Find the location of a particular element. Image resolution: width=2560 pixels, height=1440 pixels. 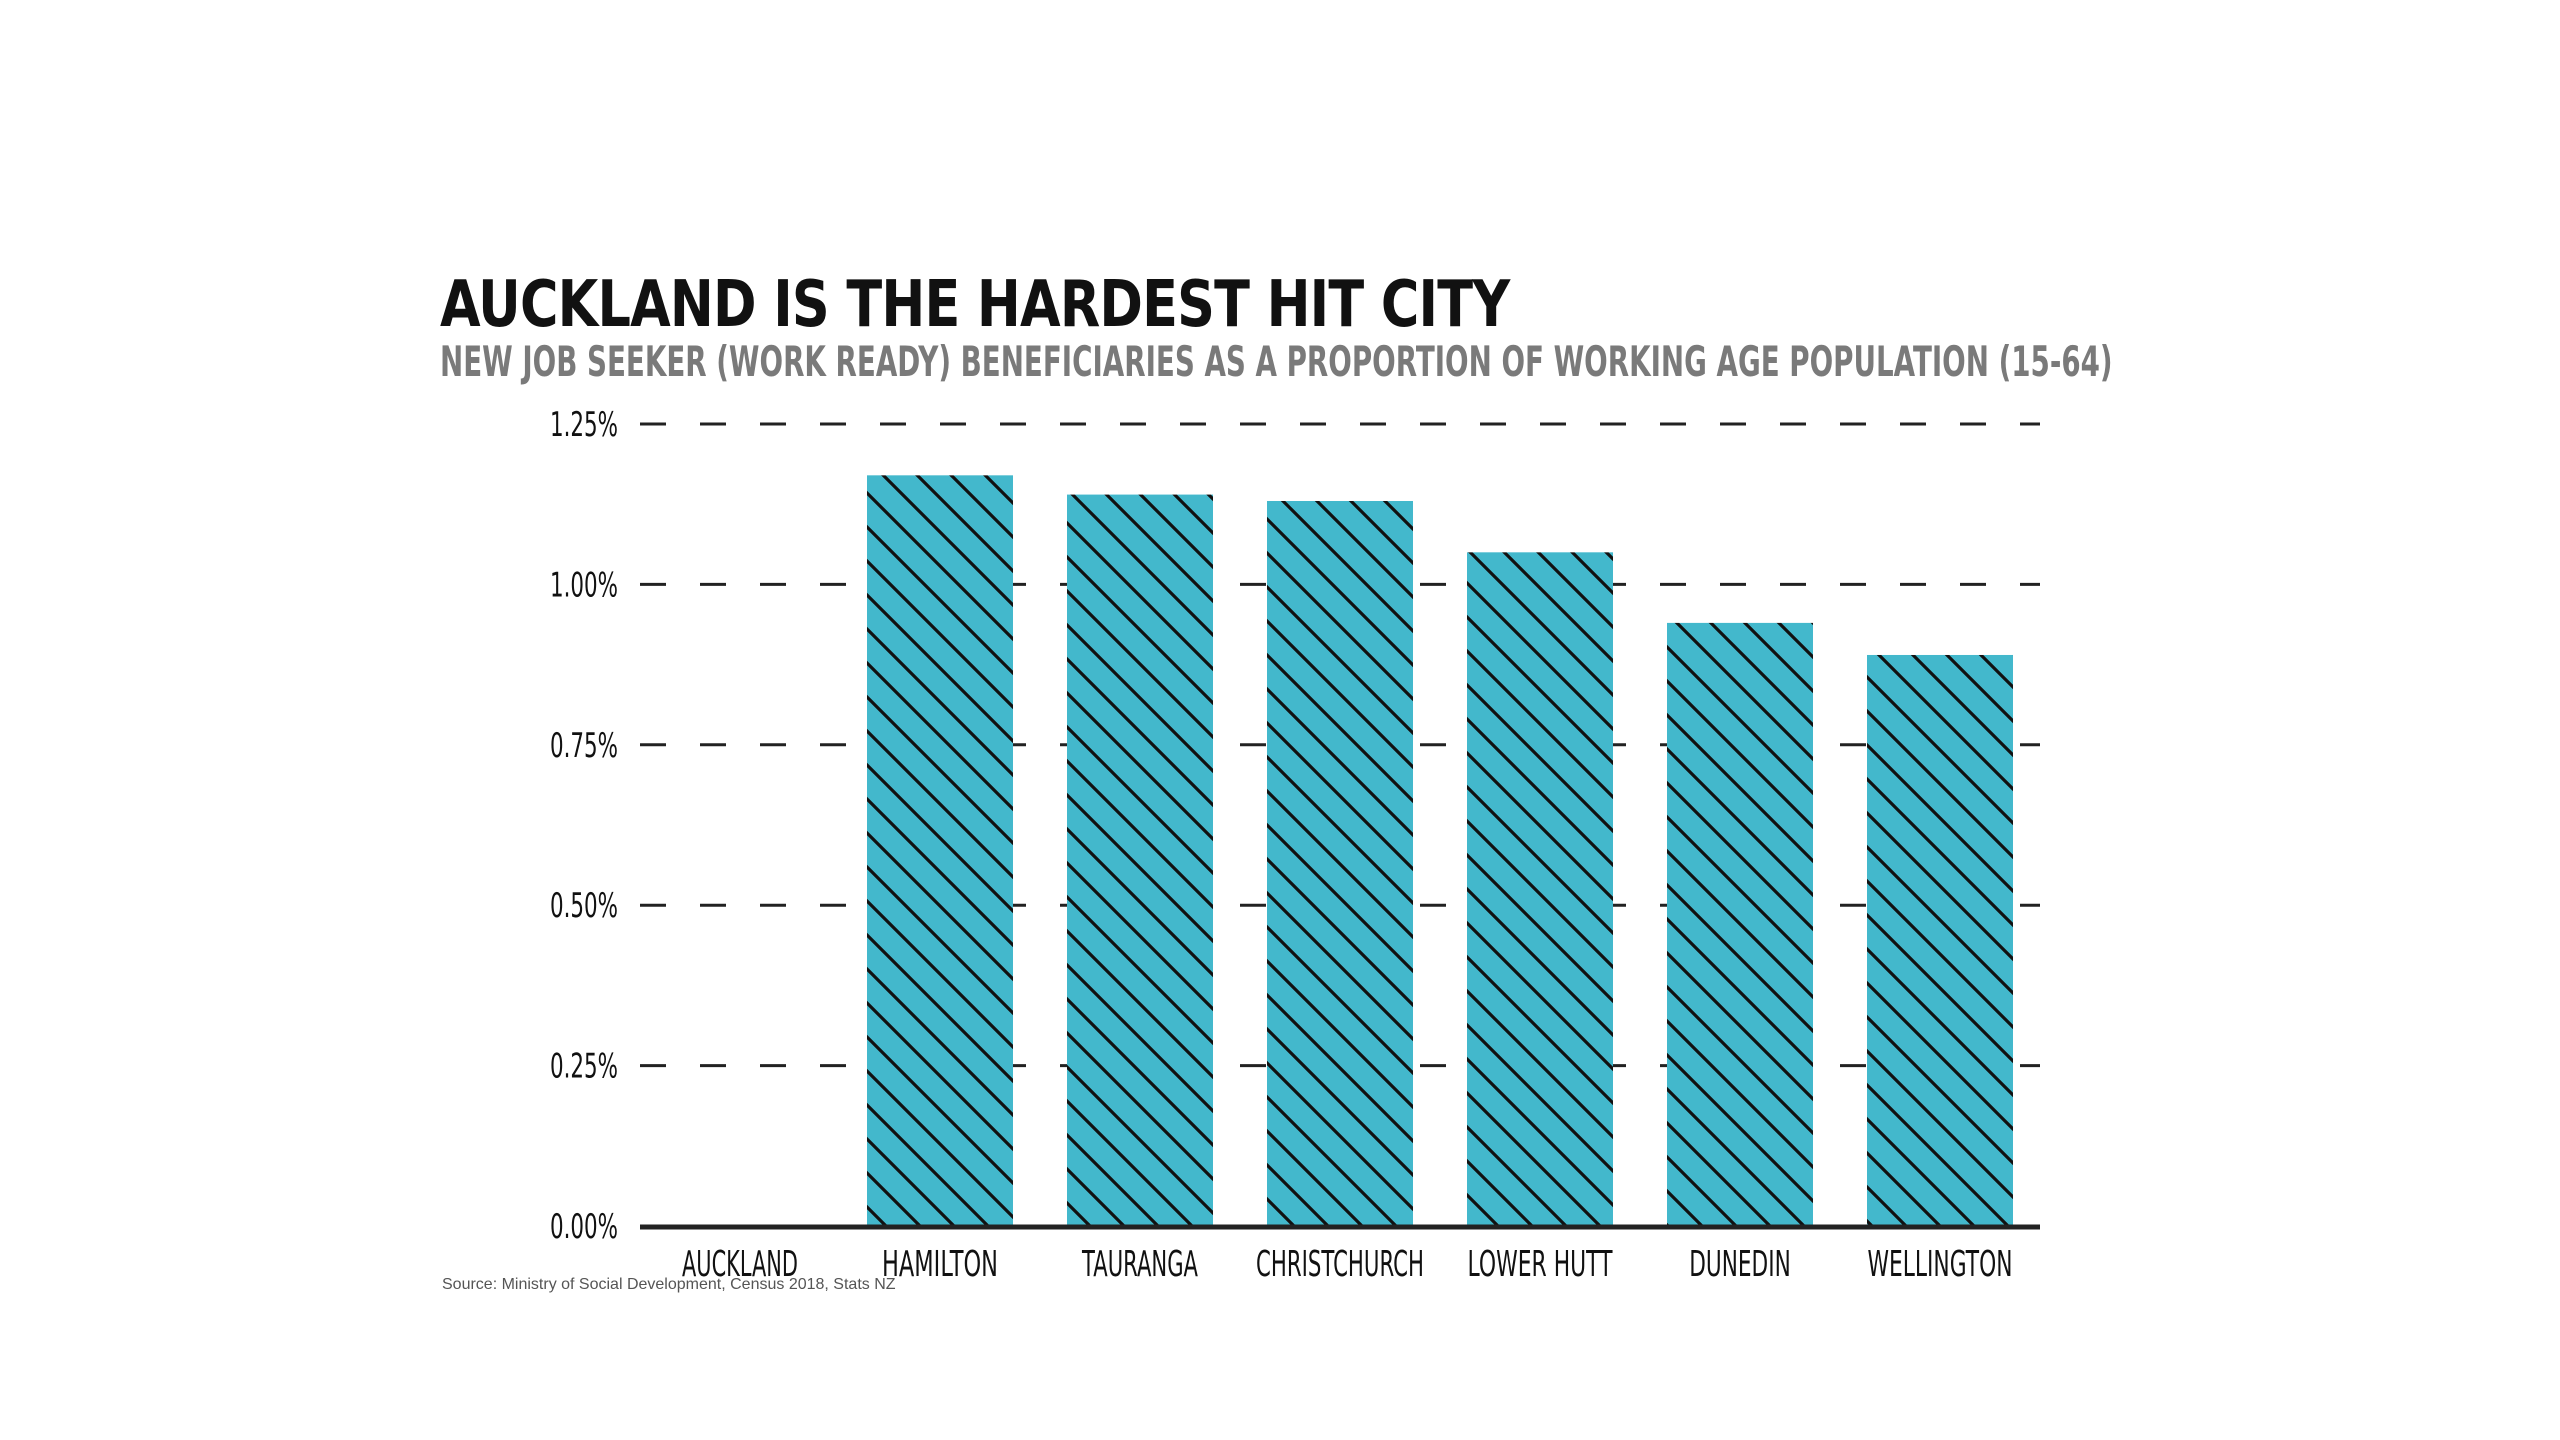

bar-christchurch is located at coordinates (1340, 863).